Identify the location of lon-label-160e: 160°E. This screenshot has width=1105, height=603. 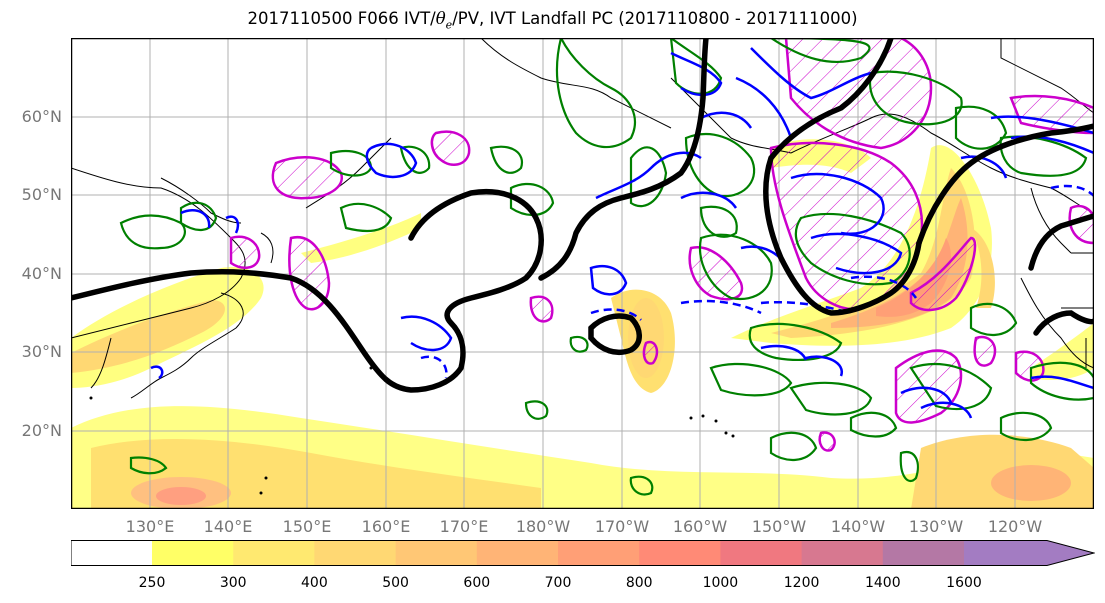
(386, 526).